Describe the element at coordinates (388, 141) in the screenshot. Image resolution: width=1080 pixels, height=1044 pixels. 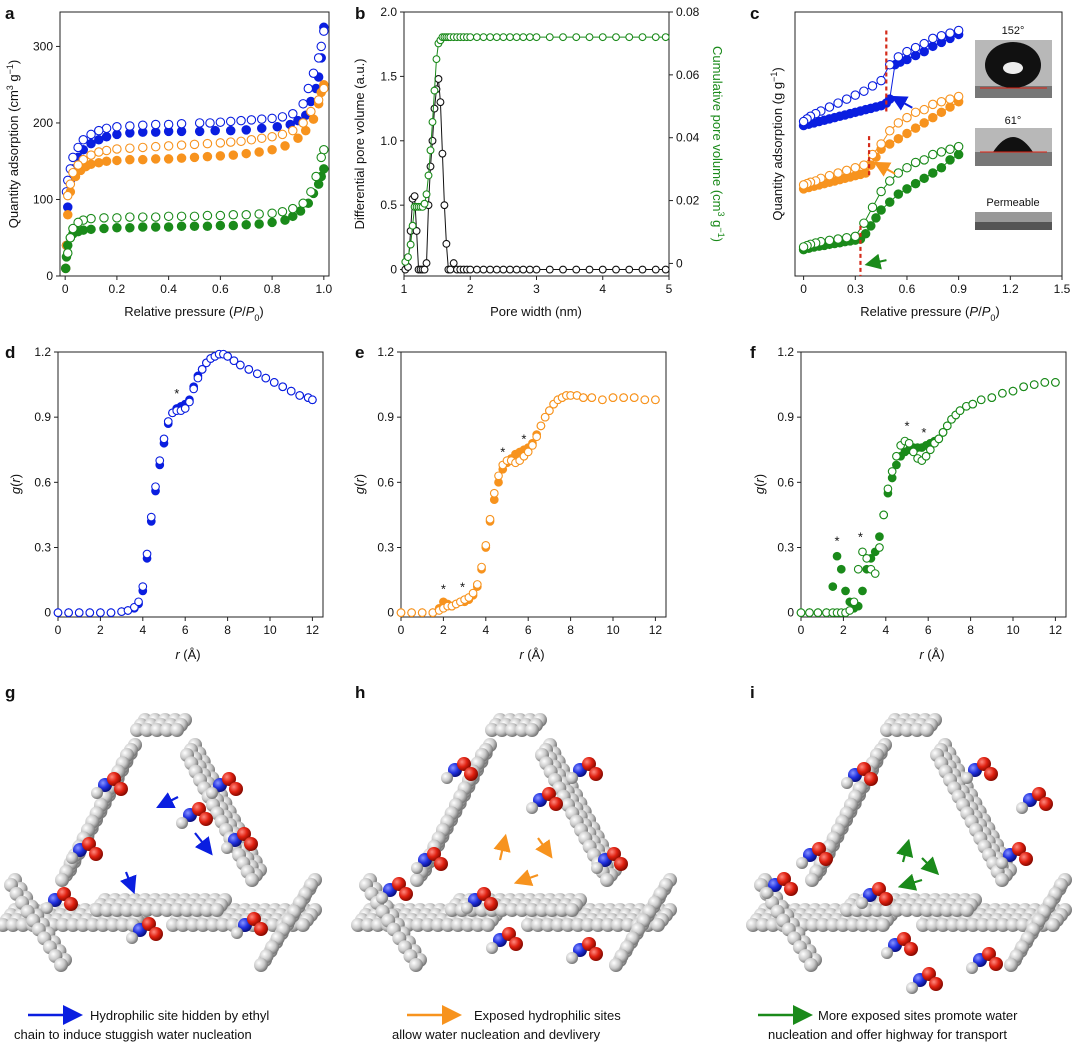
I see `ytick-label-b: 1.0` at that location.